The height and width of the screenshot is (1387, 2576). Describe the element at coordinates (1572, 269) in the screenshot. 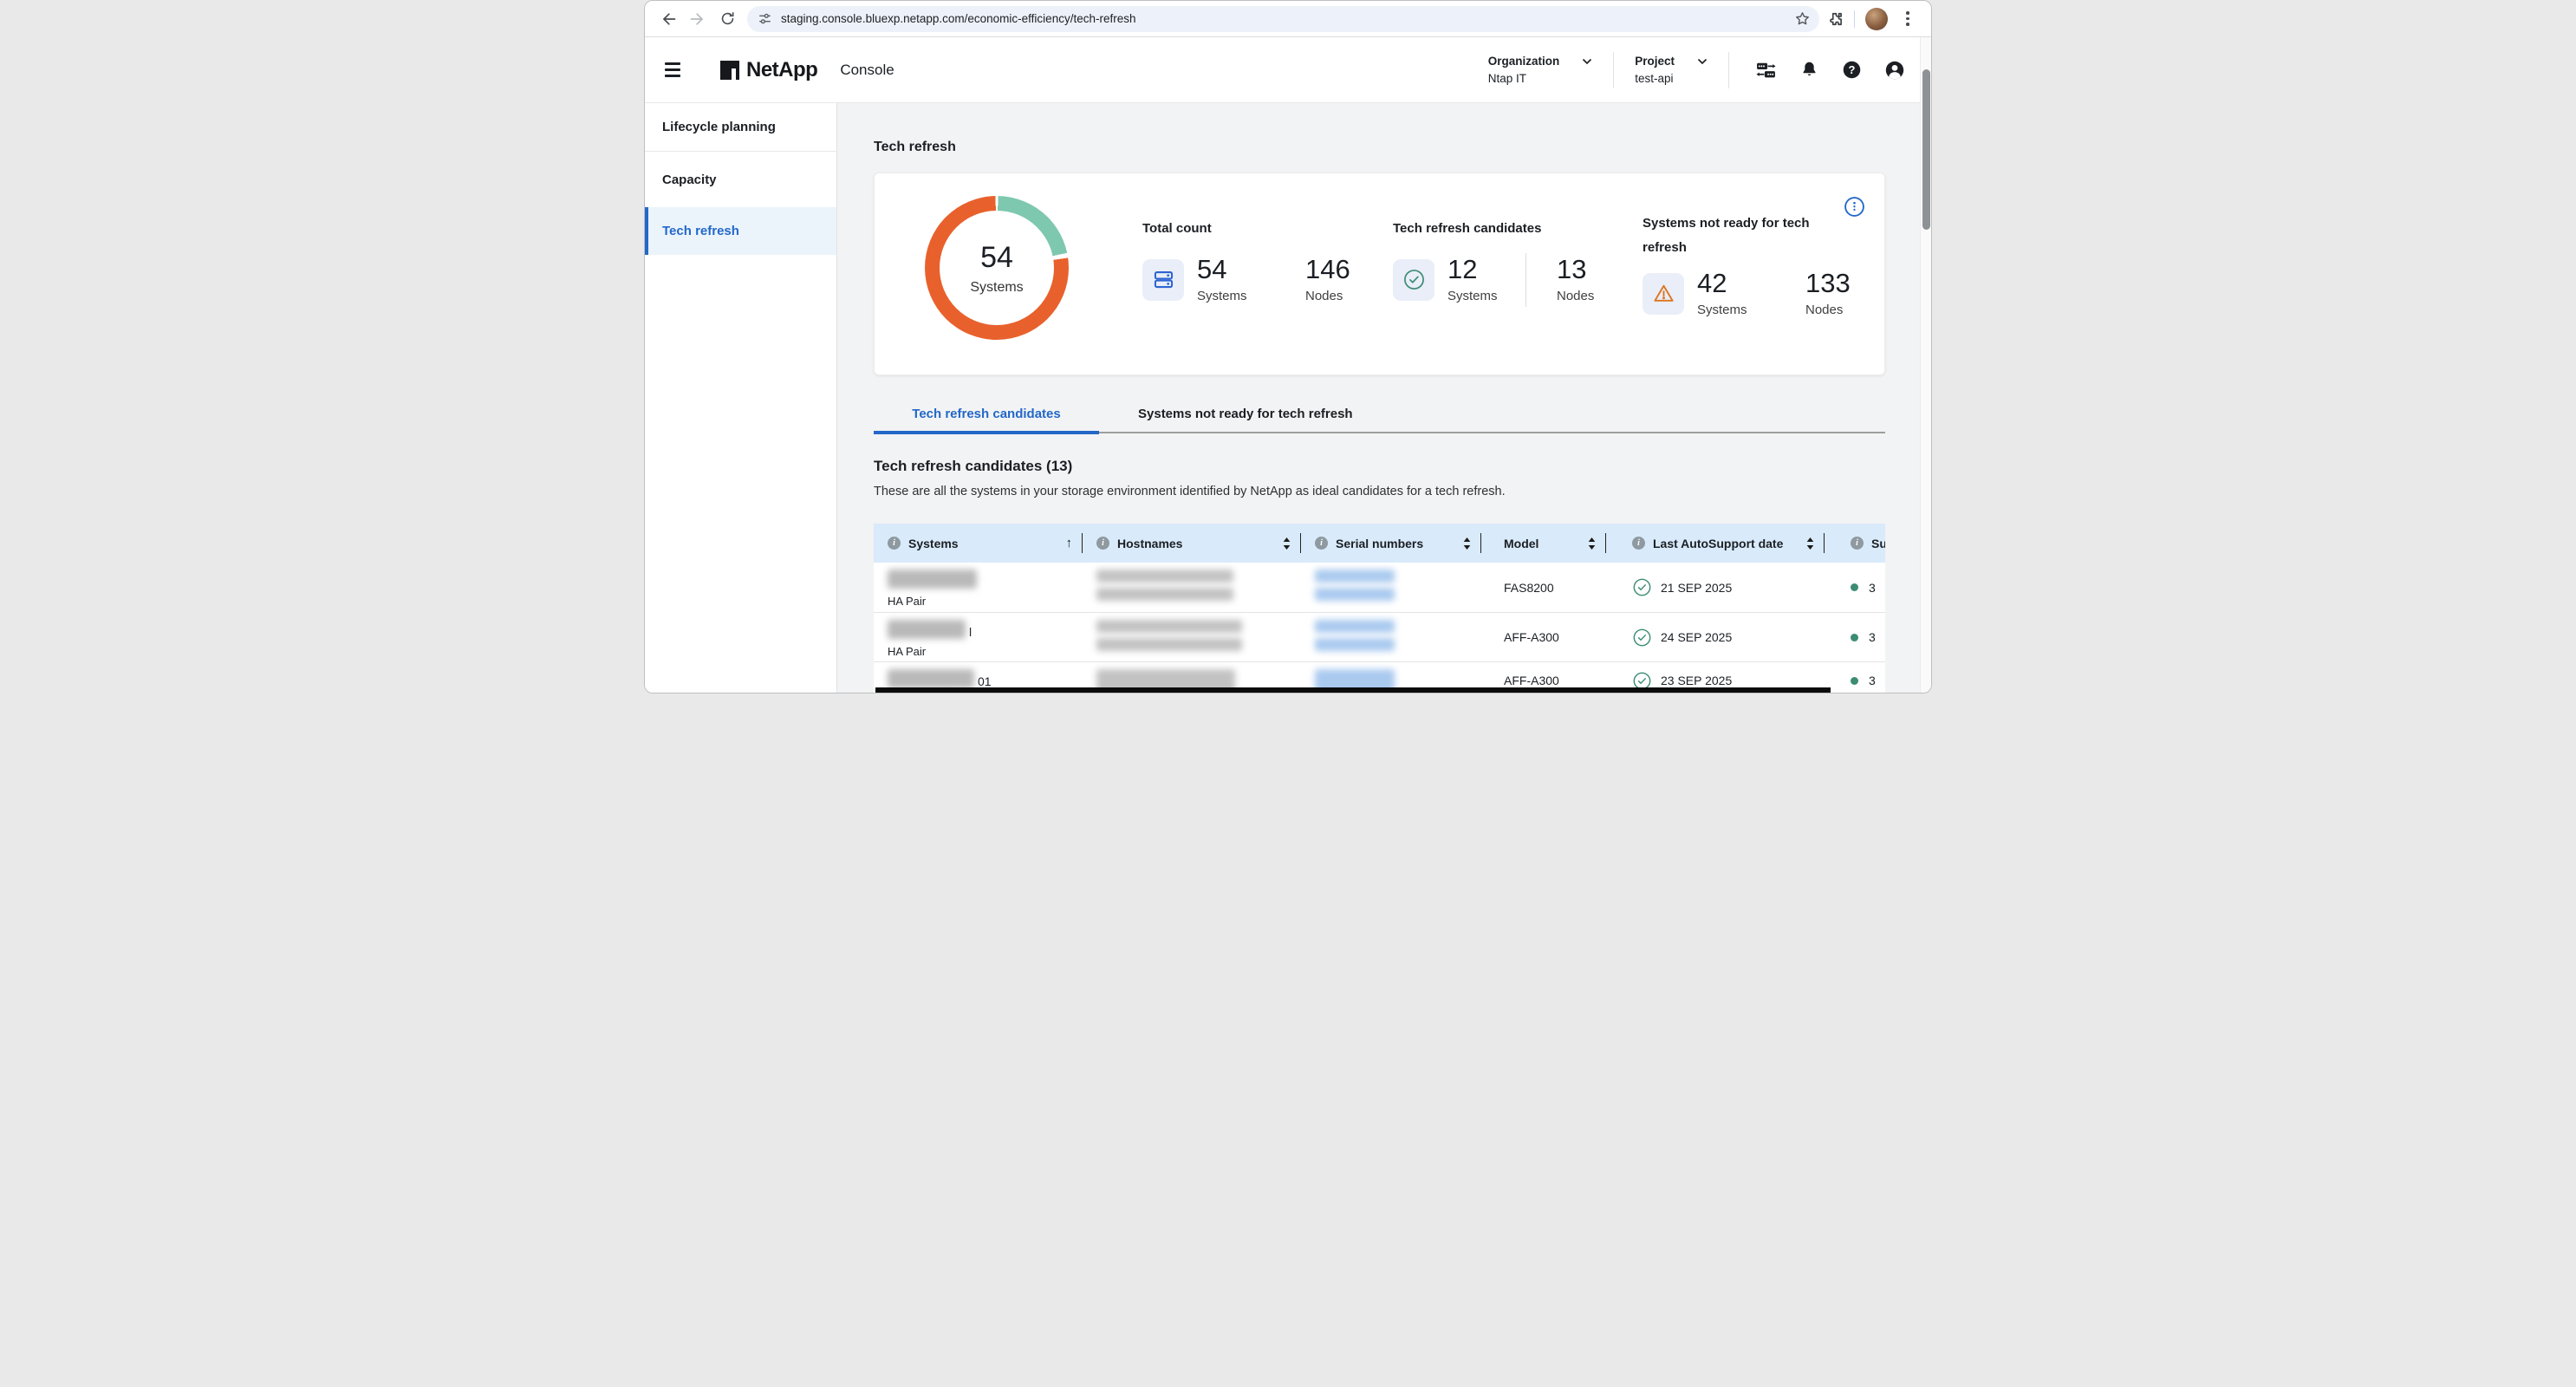

I see `candidates-nodes-value: 13` at that location.